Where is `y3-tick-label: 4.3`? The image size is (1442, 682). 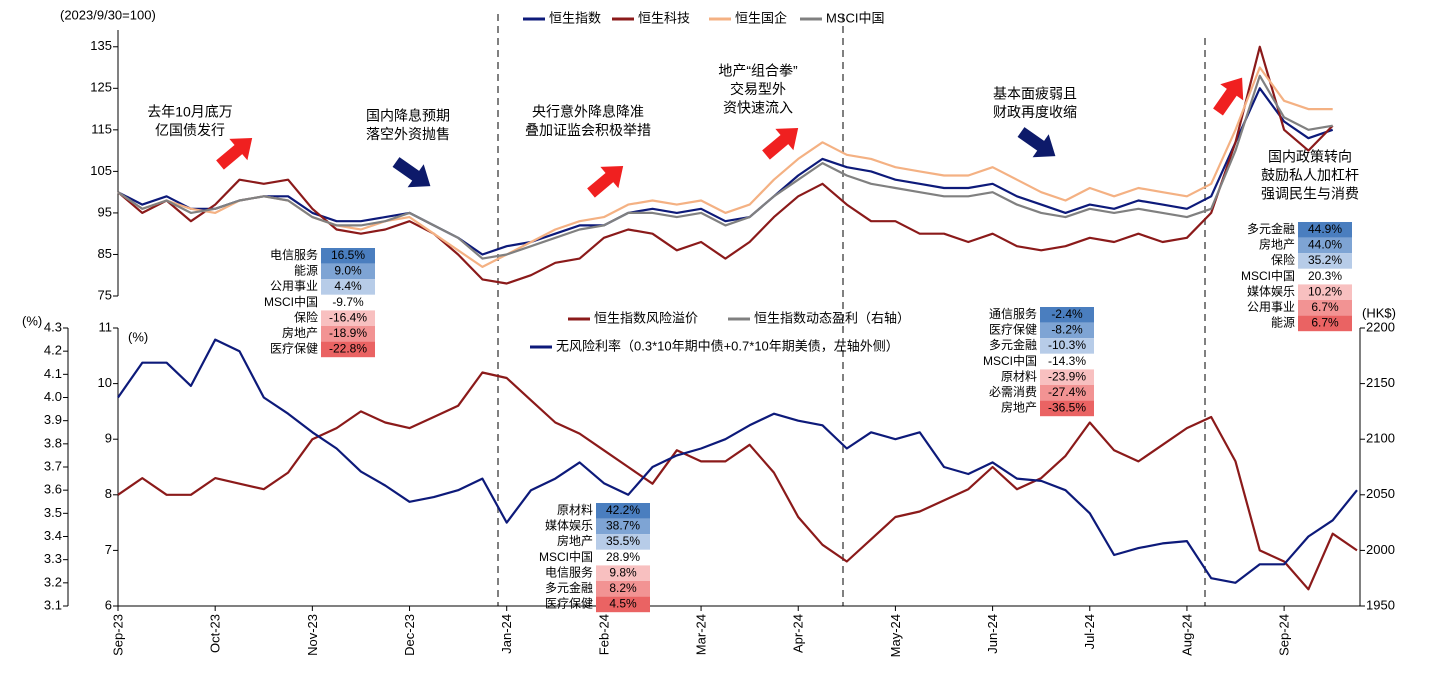 y3-tick-label: 4.3 is located at coordinates (53, 326).